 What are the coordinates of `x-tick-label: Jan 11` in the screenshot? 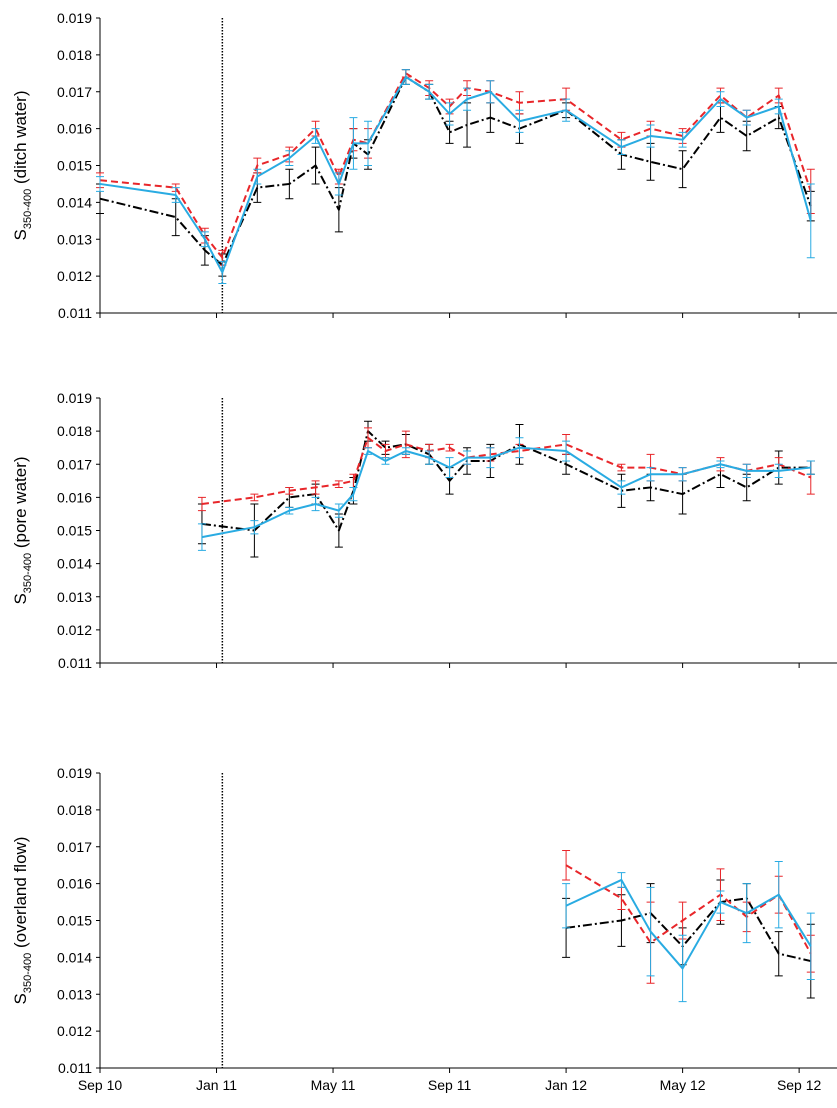 It's located at (216, 1085).